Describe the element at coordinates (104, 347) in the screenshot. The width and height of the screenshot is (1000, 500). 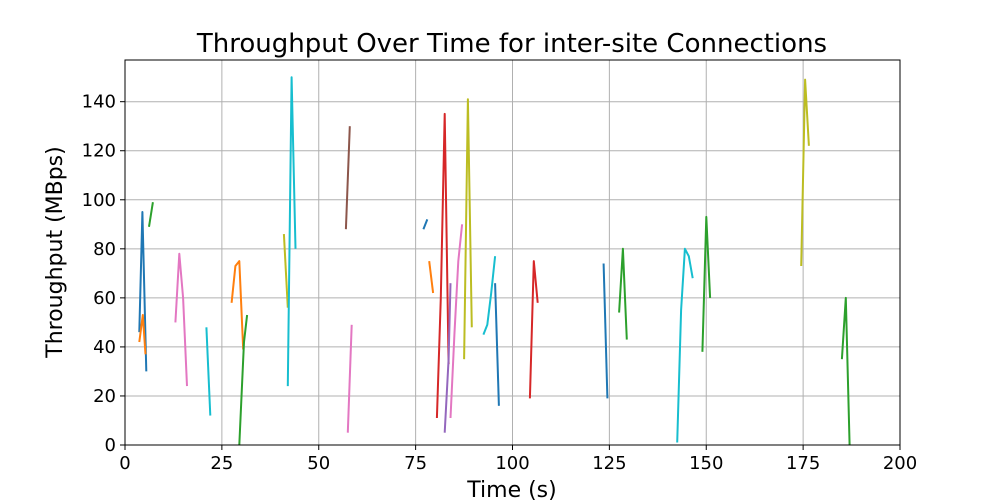
I see `y-tick-label: 40` at that location.